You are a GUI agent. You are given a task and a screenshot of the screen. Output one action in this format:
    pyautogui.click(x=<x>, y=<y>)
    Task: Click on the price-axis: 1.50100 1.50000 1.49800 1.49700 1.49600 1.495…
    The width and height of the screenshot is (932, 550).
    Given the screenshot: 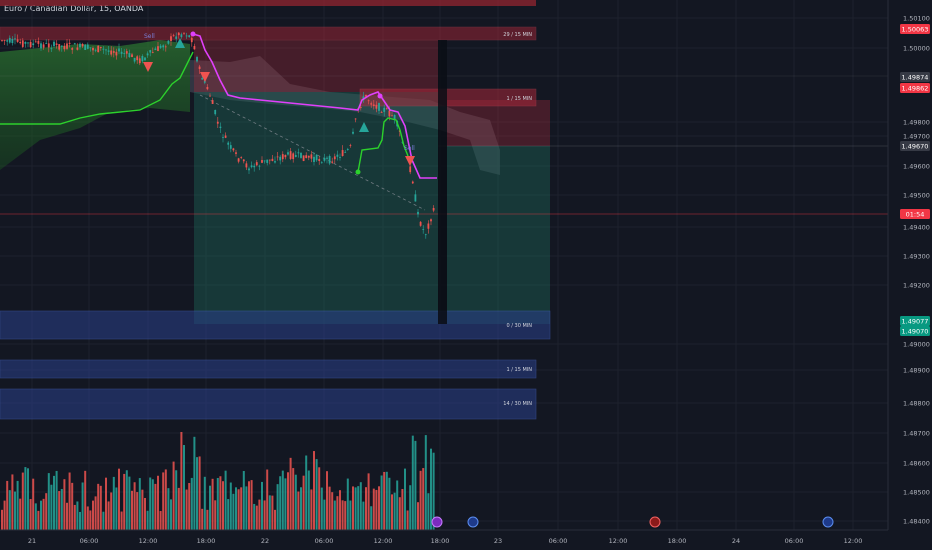 What is the action you would take?
    pyautogui.click(x=916, y=270)
    